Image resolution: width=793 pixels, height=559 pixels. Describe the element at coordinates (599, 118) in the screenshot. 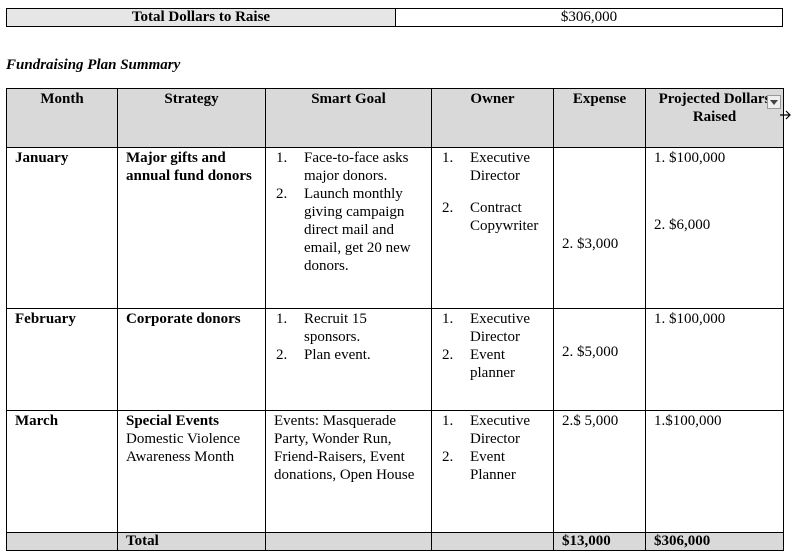

I see `header: Expense` at that location.